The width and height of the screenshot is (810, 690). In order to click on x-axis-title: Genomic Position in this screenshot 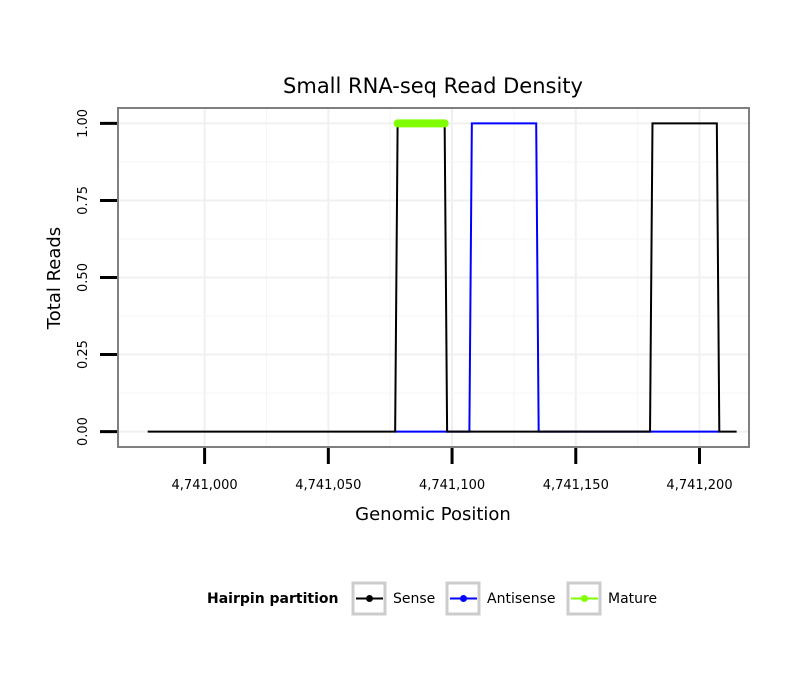, I will do `click(433, 514)`.